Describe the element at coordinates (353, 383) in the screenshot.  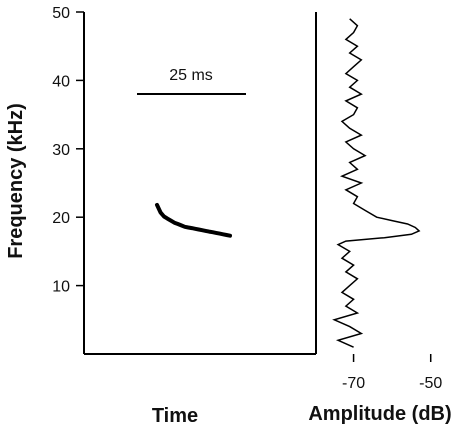
I see `x-tick-label: -70` at that location.